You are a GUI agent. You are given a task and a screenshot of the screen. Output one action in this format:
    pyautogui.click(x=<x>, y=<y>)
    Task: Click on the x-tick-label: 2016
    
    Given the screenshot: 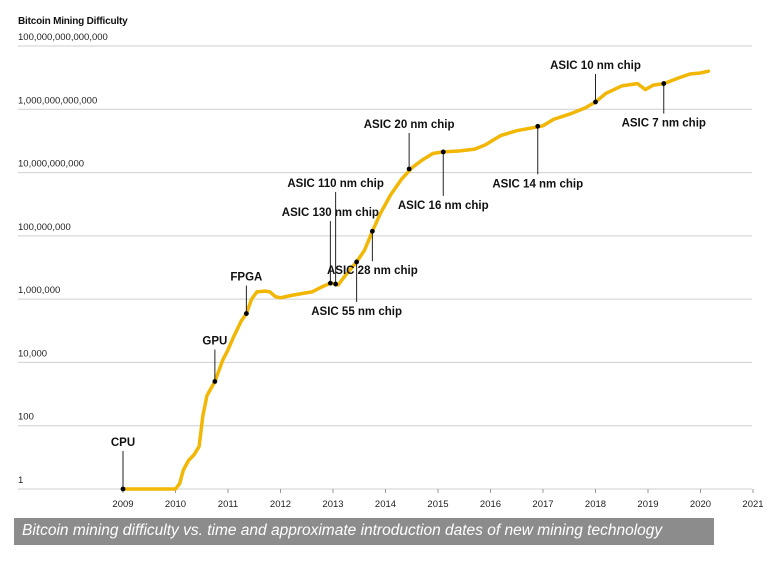 What is the action you would take?
    pyautogui.click(x=490, y=504)
    